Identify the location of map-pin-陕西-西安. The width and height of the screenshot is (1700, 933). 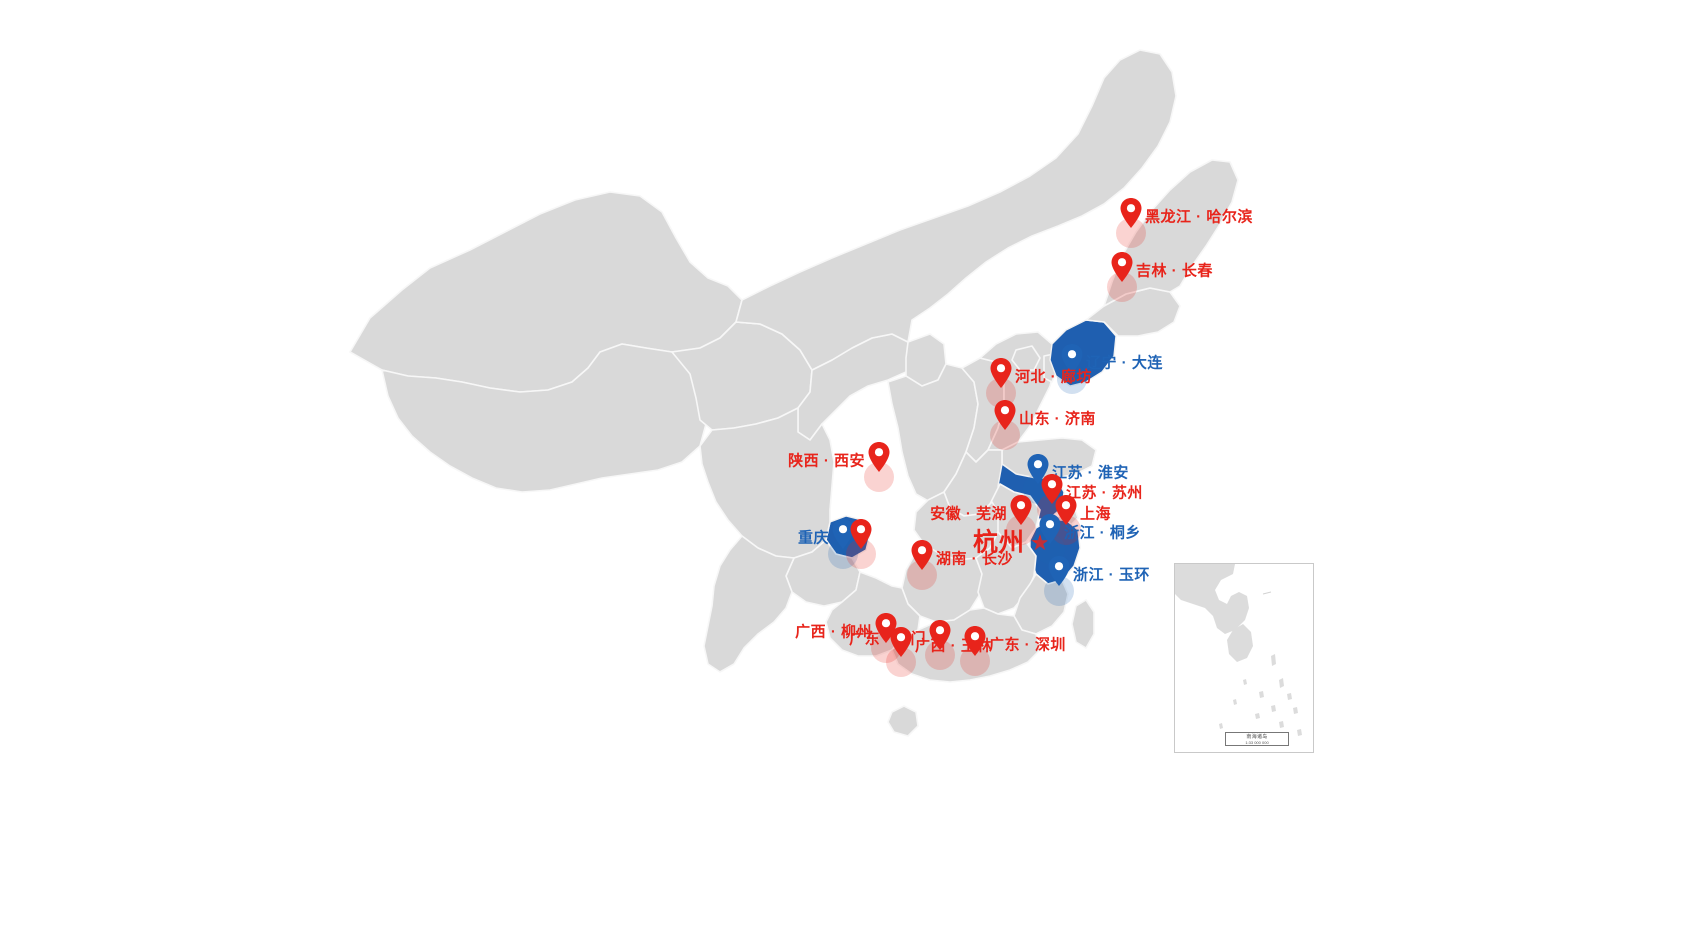
(879, 467).